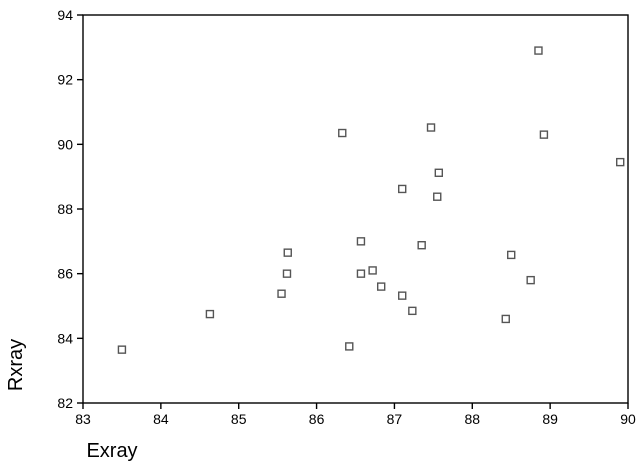 The height and width of the screenshot is (466, 644). What do you see at coordinates (83, 419) in the screenshot?
I see `x-tick-label: 83` at bounding box center [83, 419].